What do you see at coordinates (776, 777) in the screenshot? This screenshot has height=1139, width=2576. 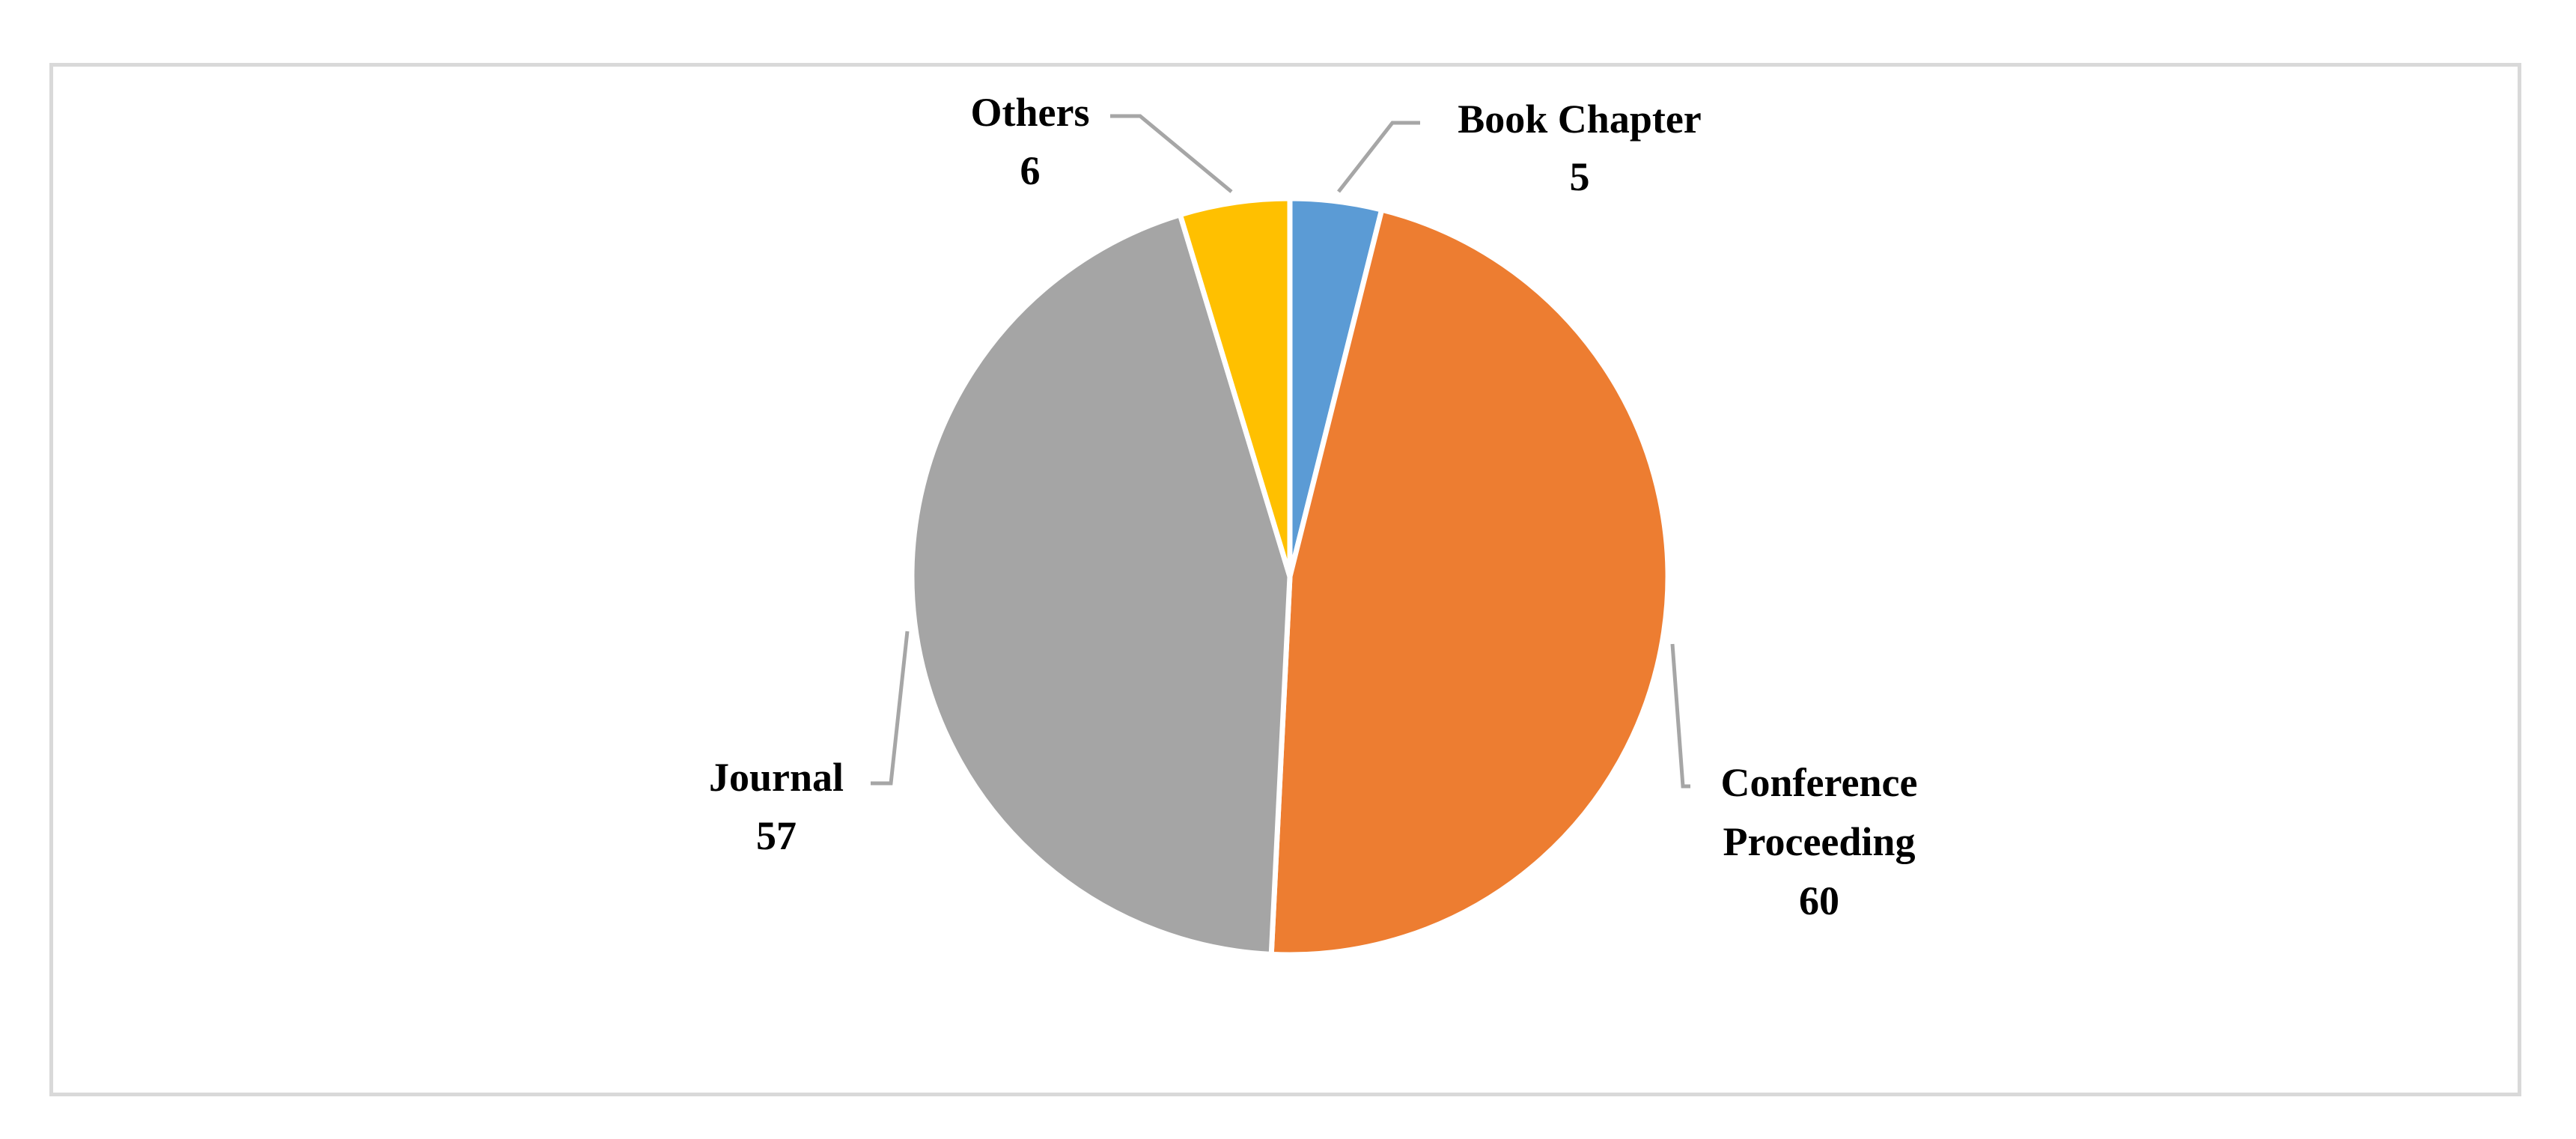 I see `label-journal-name: Journal` at bounding box center [776, 777].